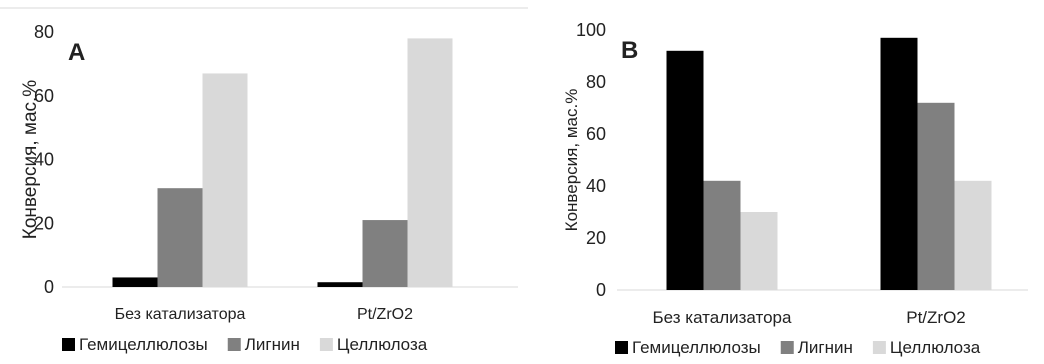 The height and width of the screenshot is (364, 1044). Describe the element at coordinates (76, 52) in the screenshot. I see `panel-label: A` at that location.